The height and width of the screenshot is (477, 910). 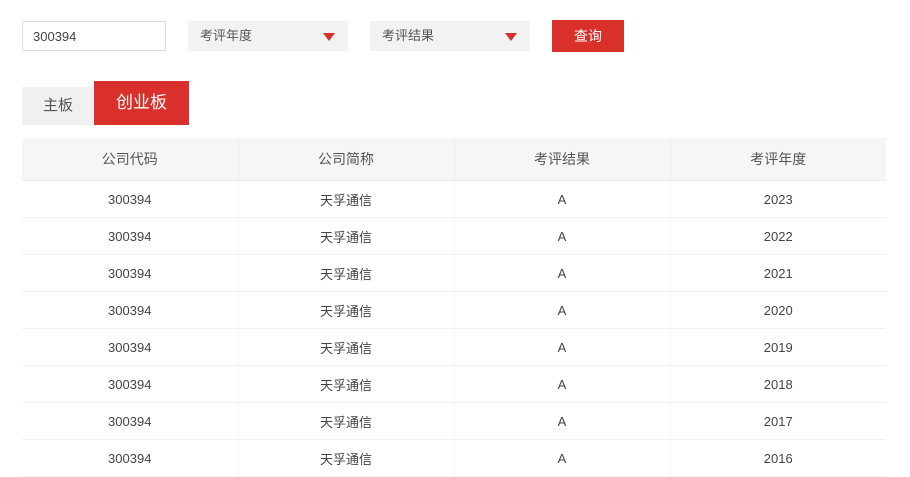 I want to click on table-header-row: 公司代码 公司简称 考评结果 考评年度, so click(x=454, y=159).